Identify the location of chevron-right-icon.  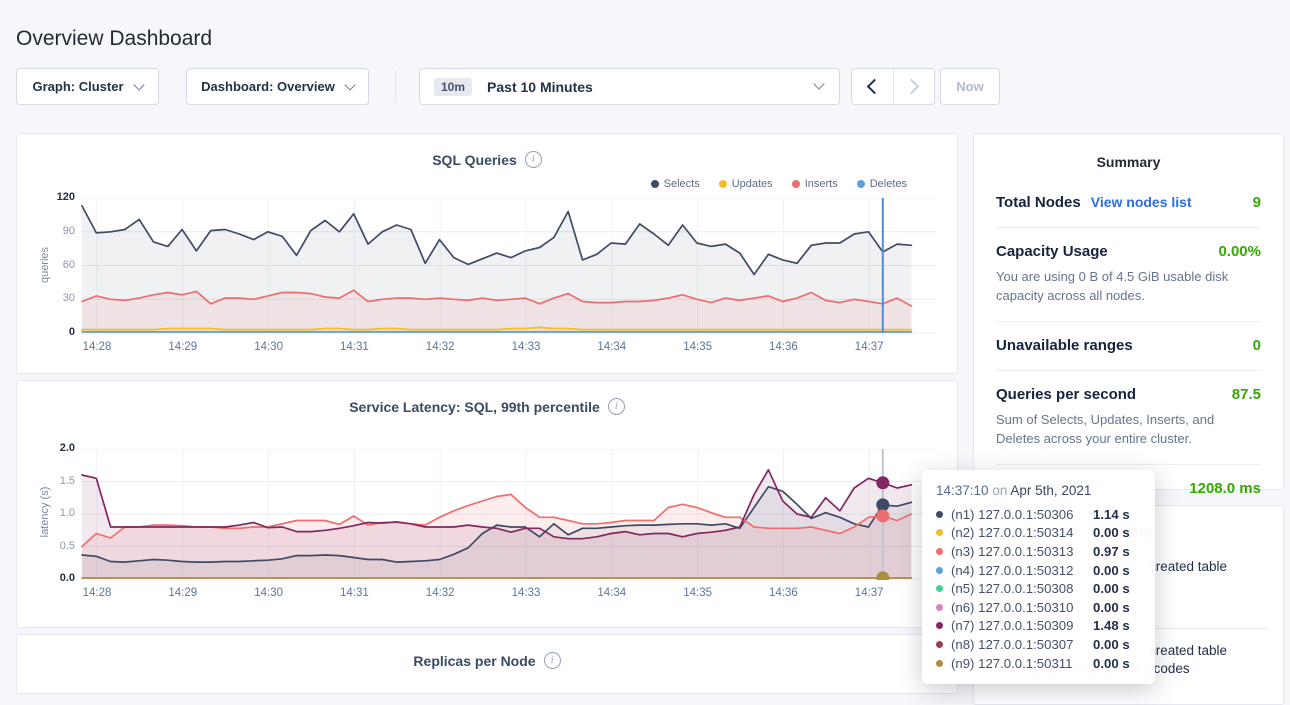
(911, 86).